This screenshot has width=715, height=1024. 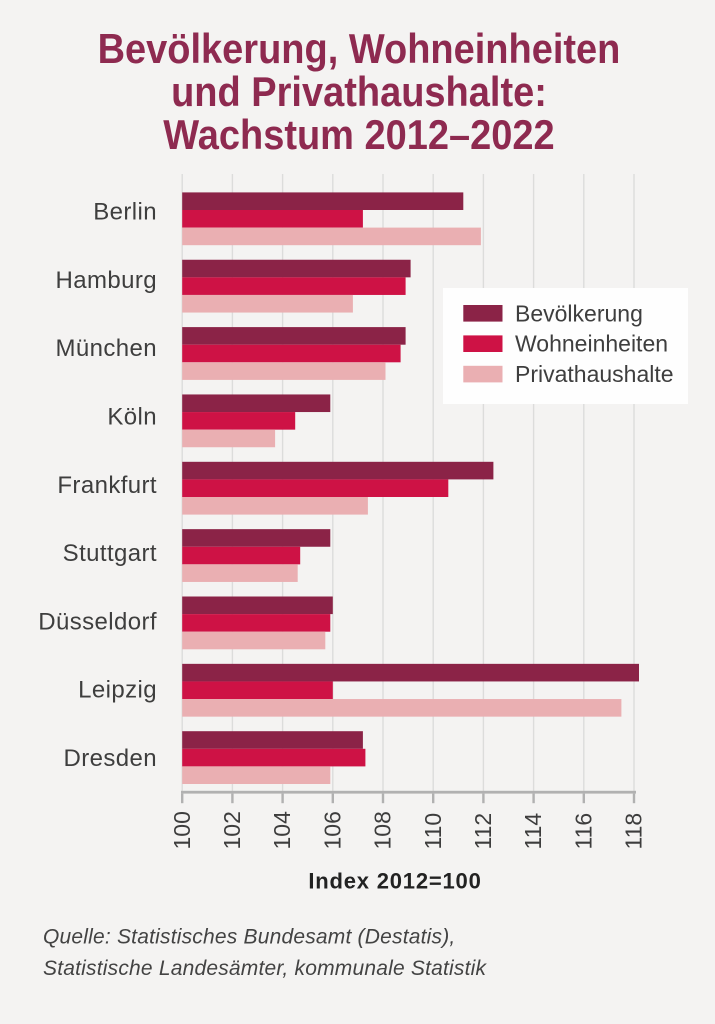 What do you see at coordinates (583, 831) in the screenshot?
I see `svg-text: 116` at bounding box center [583, 831].